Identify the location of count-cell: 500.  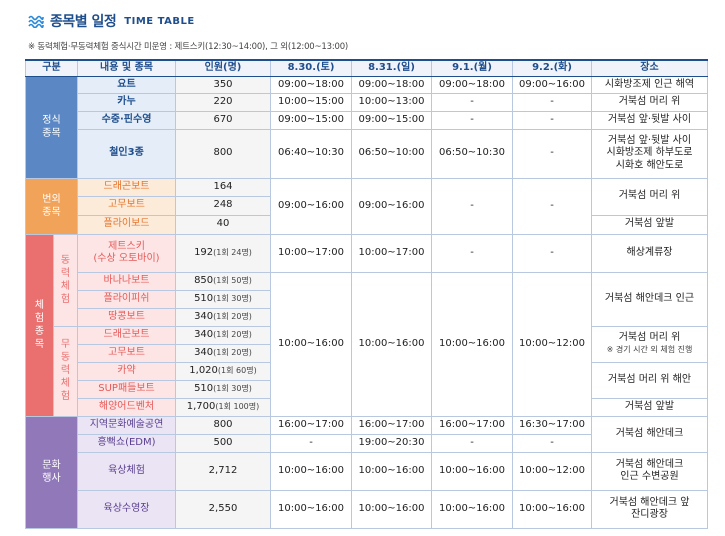
(223, 443).